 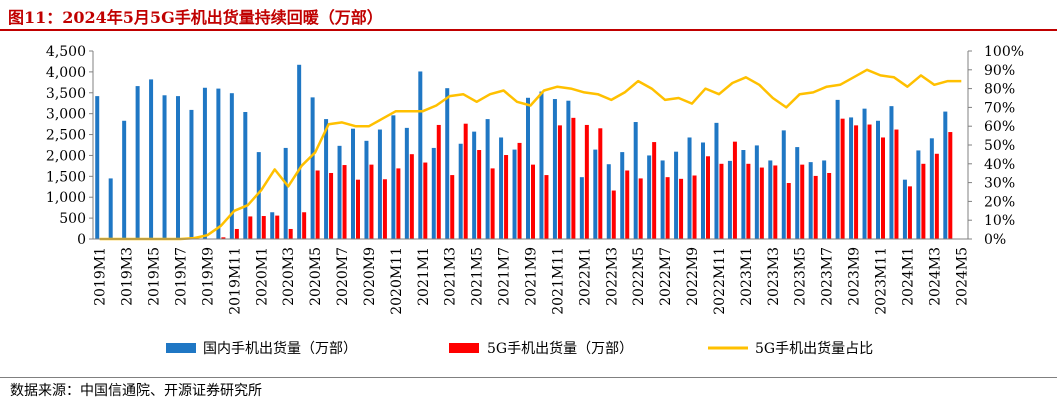 What do you see at coordinates (585, 276) in the screenshot?
I see `x-tick-label: 2022M1` at bounding box center [585, 276].